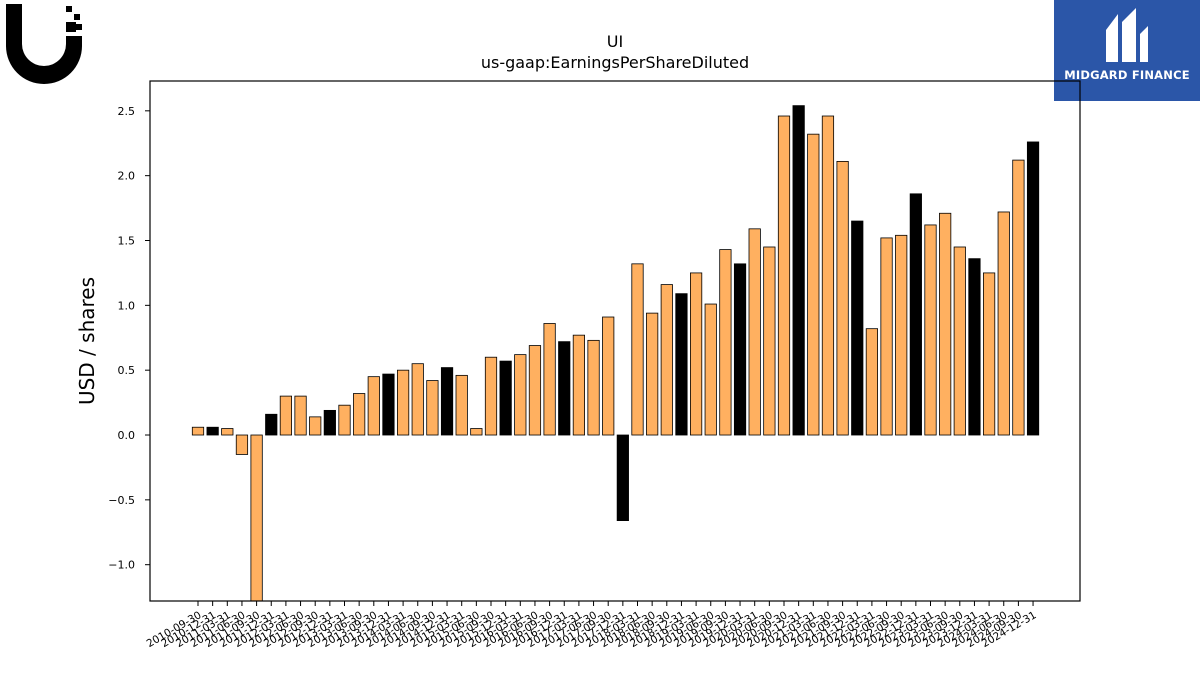  What do you see at coordinates (127, 435) in the screenshot?
I see `y-tick-label: 0.0` at bounding box center [127, 435].